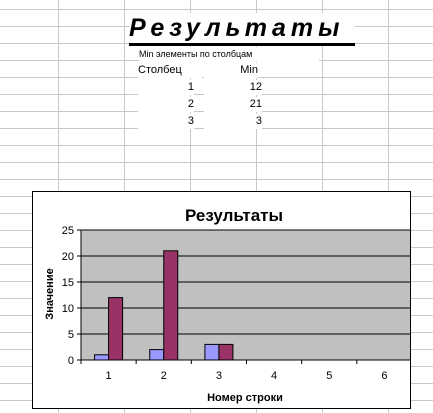 The height and width of the screenshot is (413, 433). Describe the element at coordinates (233, 104) in the screenshot. I see `row-2-min: 21` at that location.